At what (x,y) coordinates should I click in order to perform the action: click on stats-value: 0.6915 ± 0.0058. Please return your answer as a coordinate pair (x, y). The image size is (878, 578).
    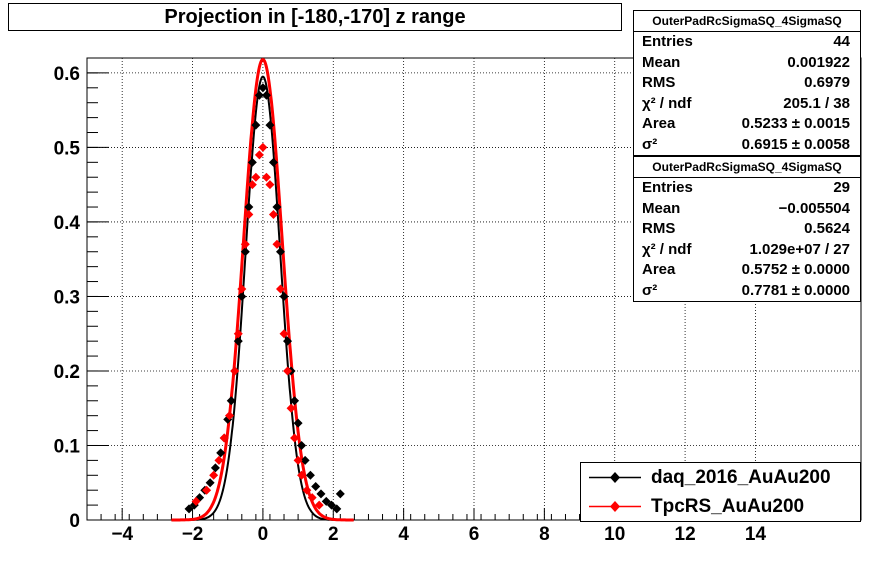
    Looking at the image, I should click on (795, 144).